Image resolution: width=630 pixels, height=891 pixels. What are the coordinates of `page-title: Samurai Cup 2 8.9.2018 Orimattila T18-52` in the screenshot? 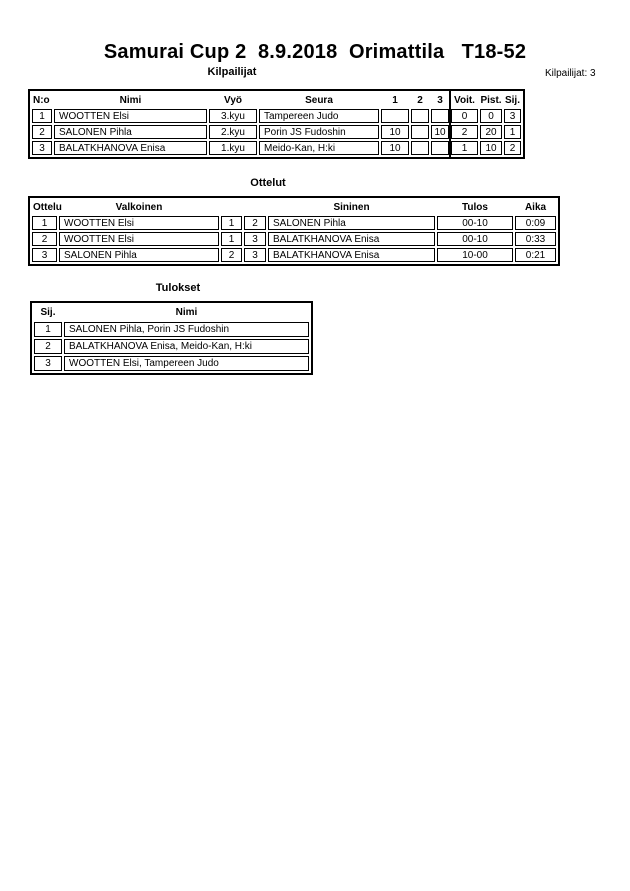 It's located at (315, 52).